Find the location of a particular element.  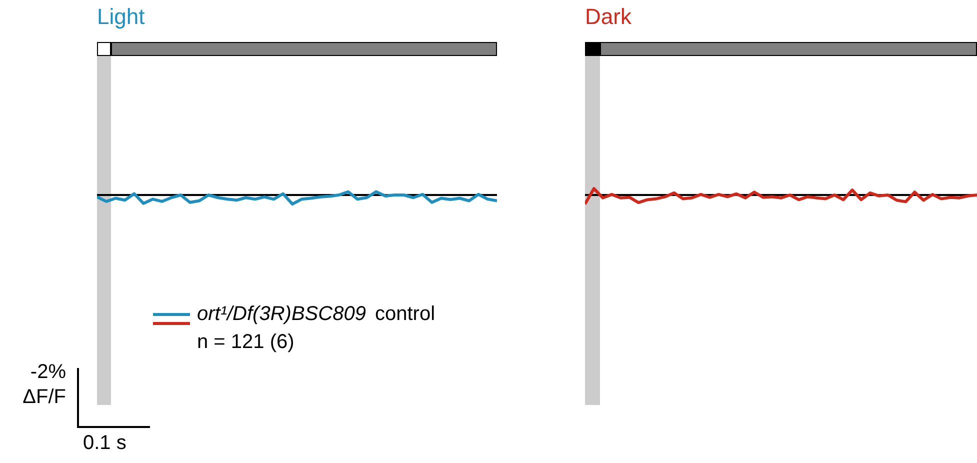

text: ΔF/F is located at coordinates (44, 397).